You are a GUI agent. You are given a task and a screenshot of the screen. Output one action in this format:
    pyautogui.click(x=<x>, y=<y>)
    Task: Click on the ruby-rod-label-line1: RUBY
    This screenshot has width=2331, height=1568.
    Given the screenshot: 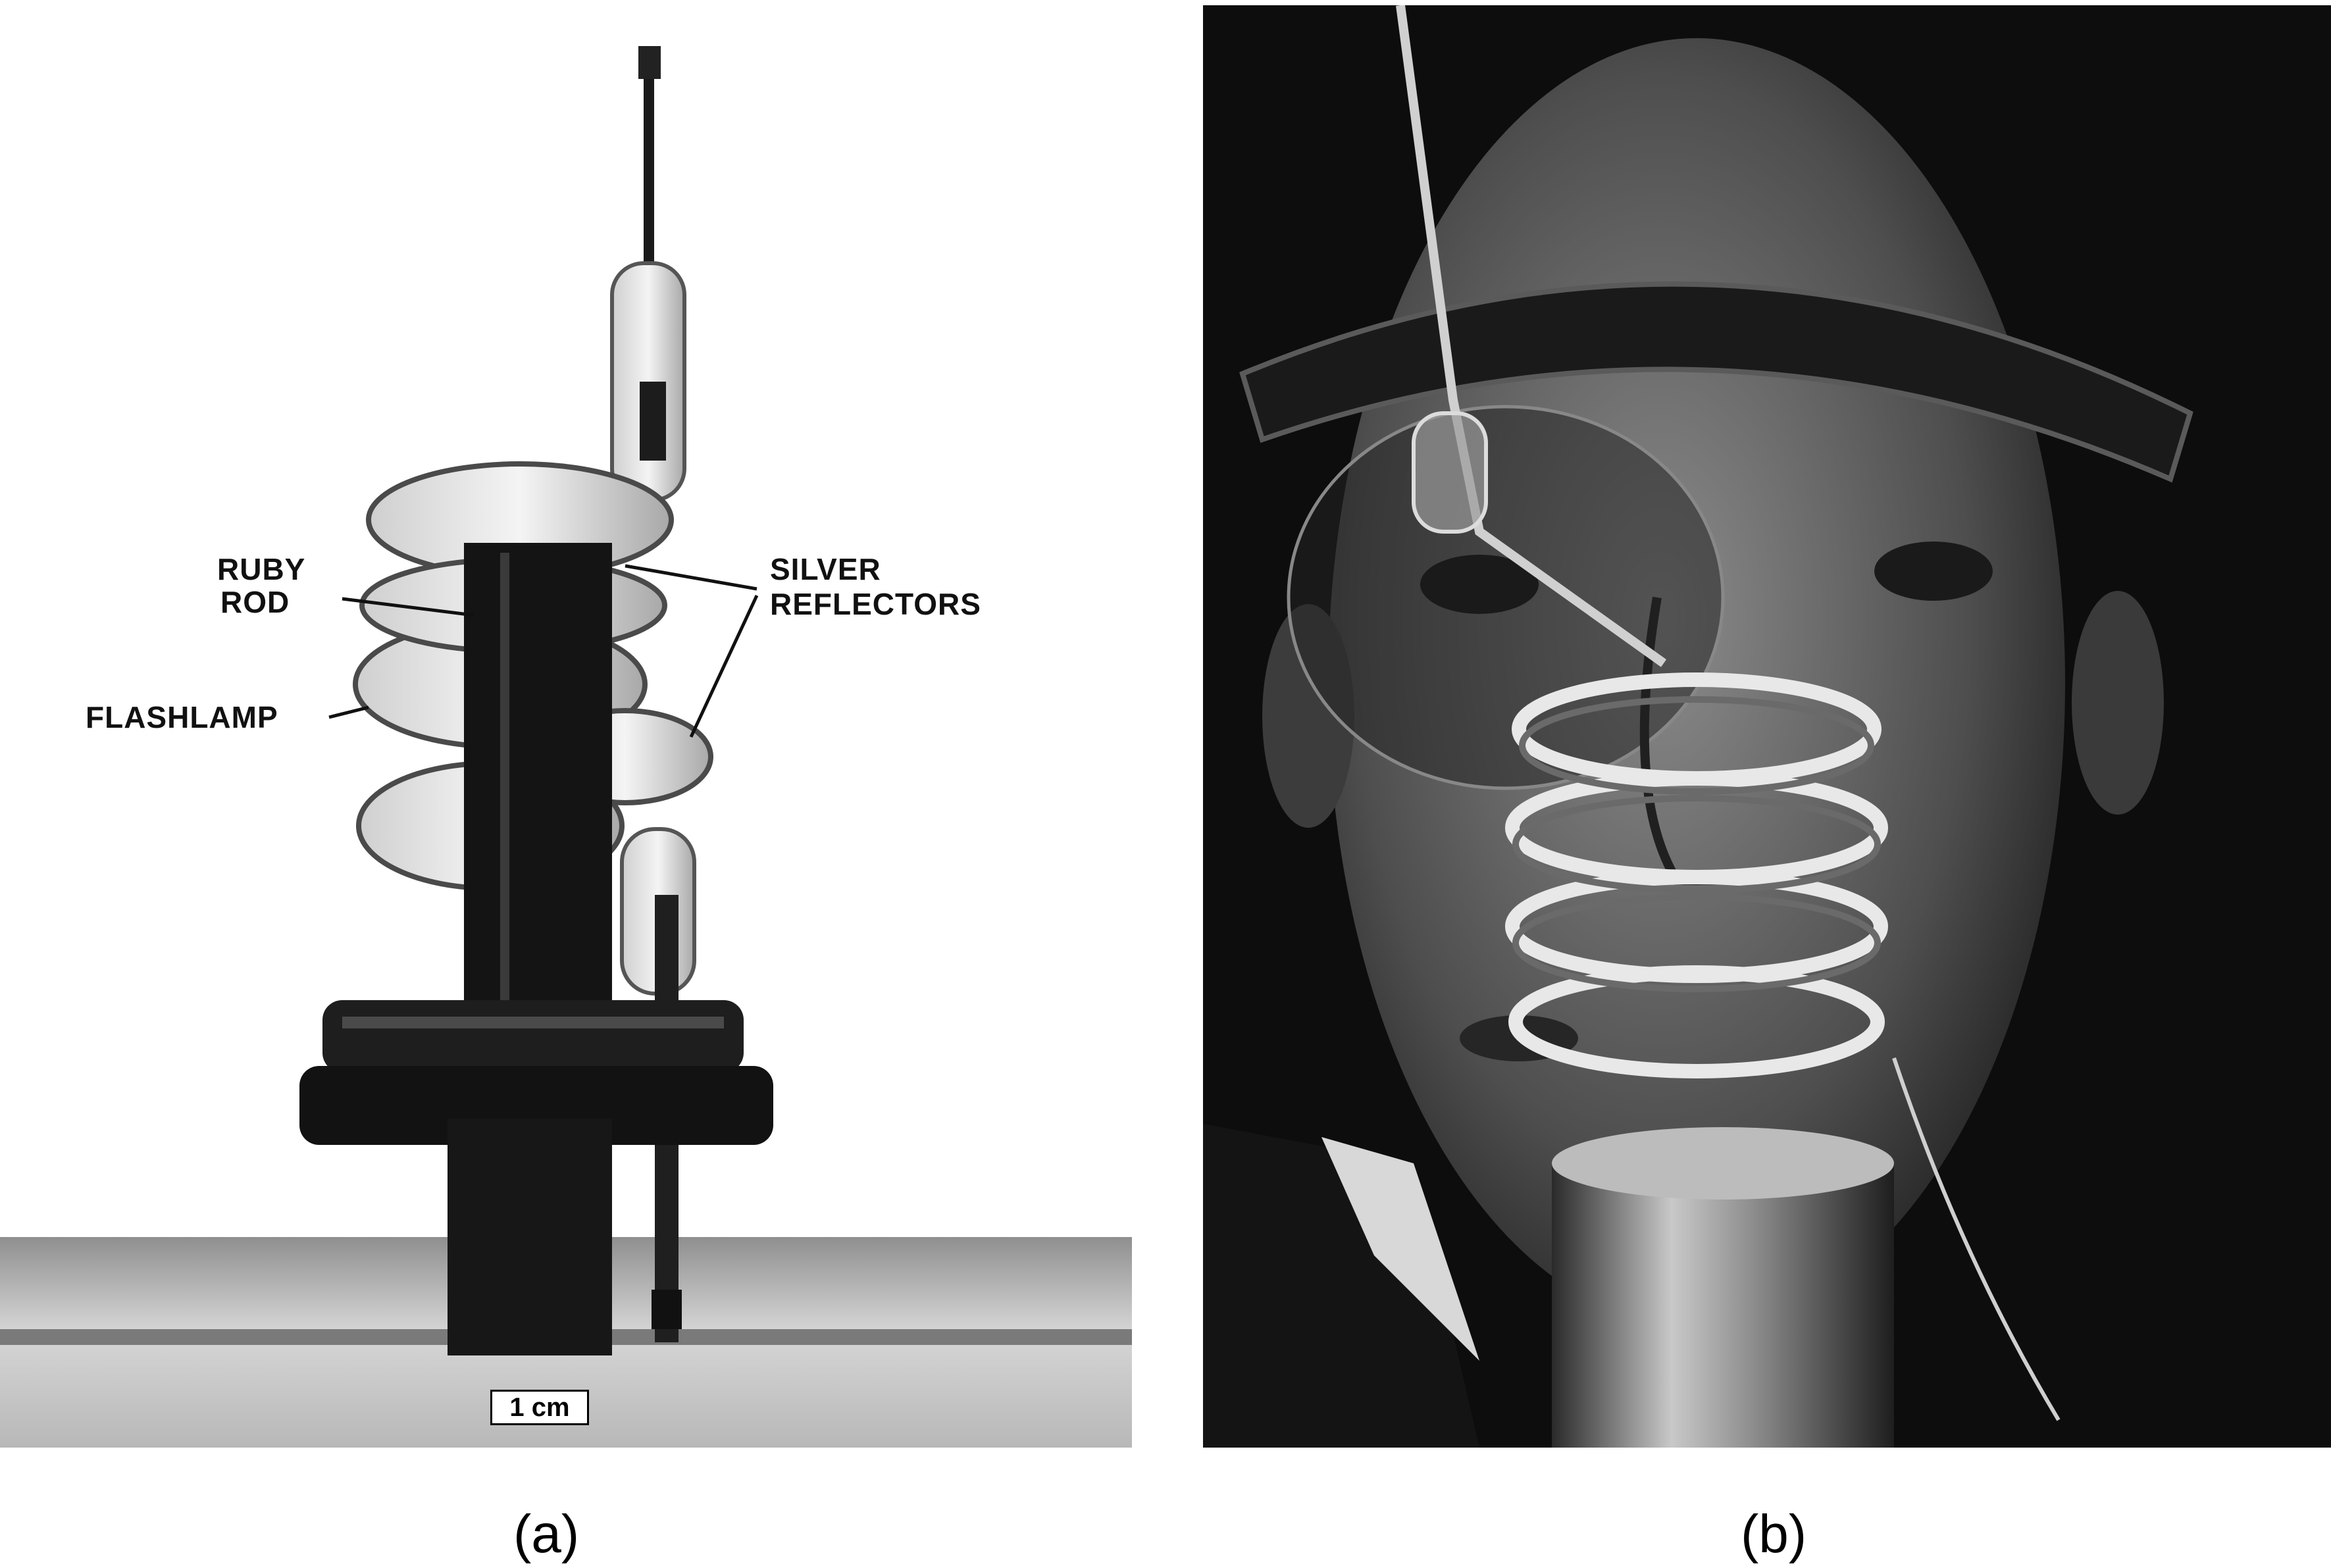 What is the action you would take?
    pyautogui.click(x=261, y=569)
    